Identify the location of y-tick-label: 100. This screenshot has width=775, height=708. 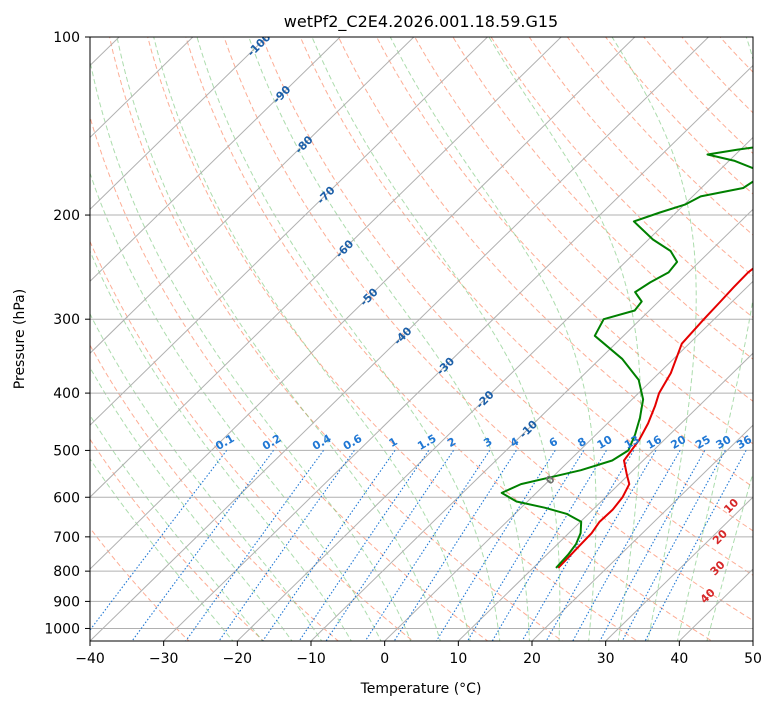
(66, 38).